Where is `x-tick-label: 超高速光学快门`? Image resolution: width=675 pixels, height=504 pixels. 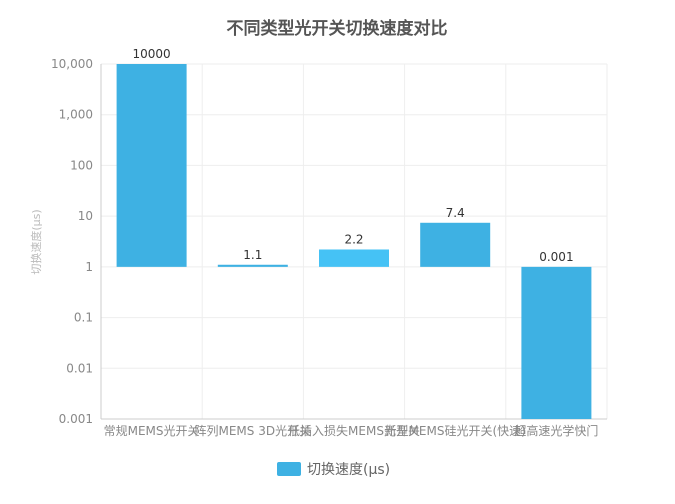 x-tick-label: 超高速光学快门 is located at coordinates (556, 430).